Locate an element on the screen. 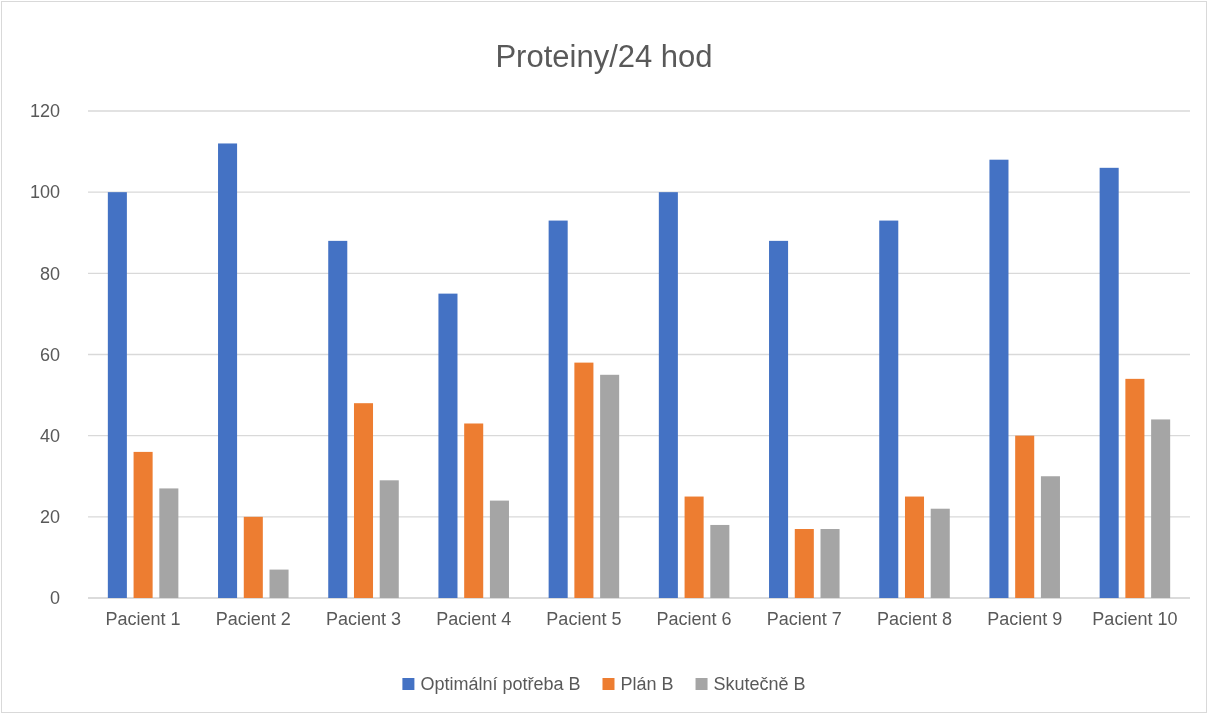  x-tick-label: Pacient 8 is located at coordinates (914, 618).